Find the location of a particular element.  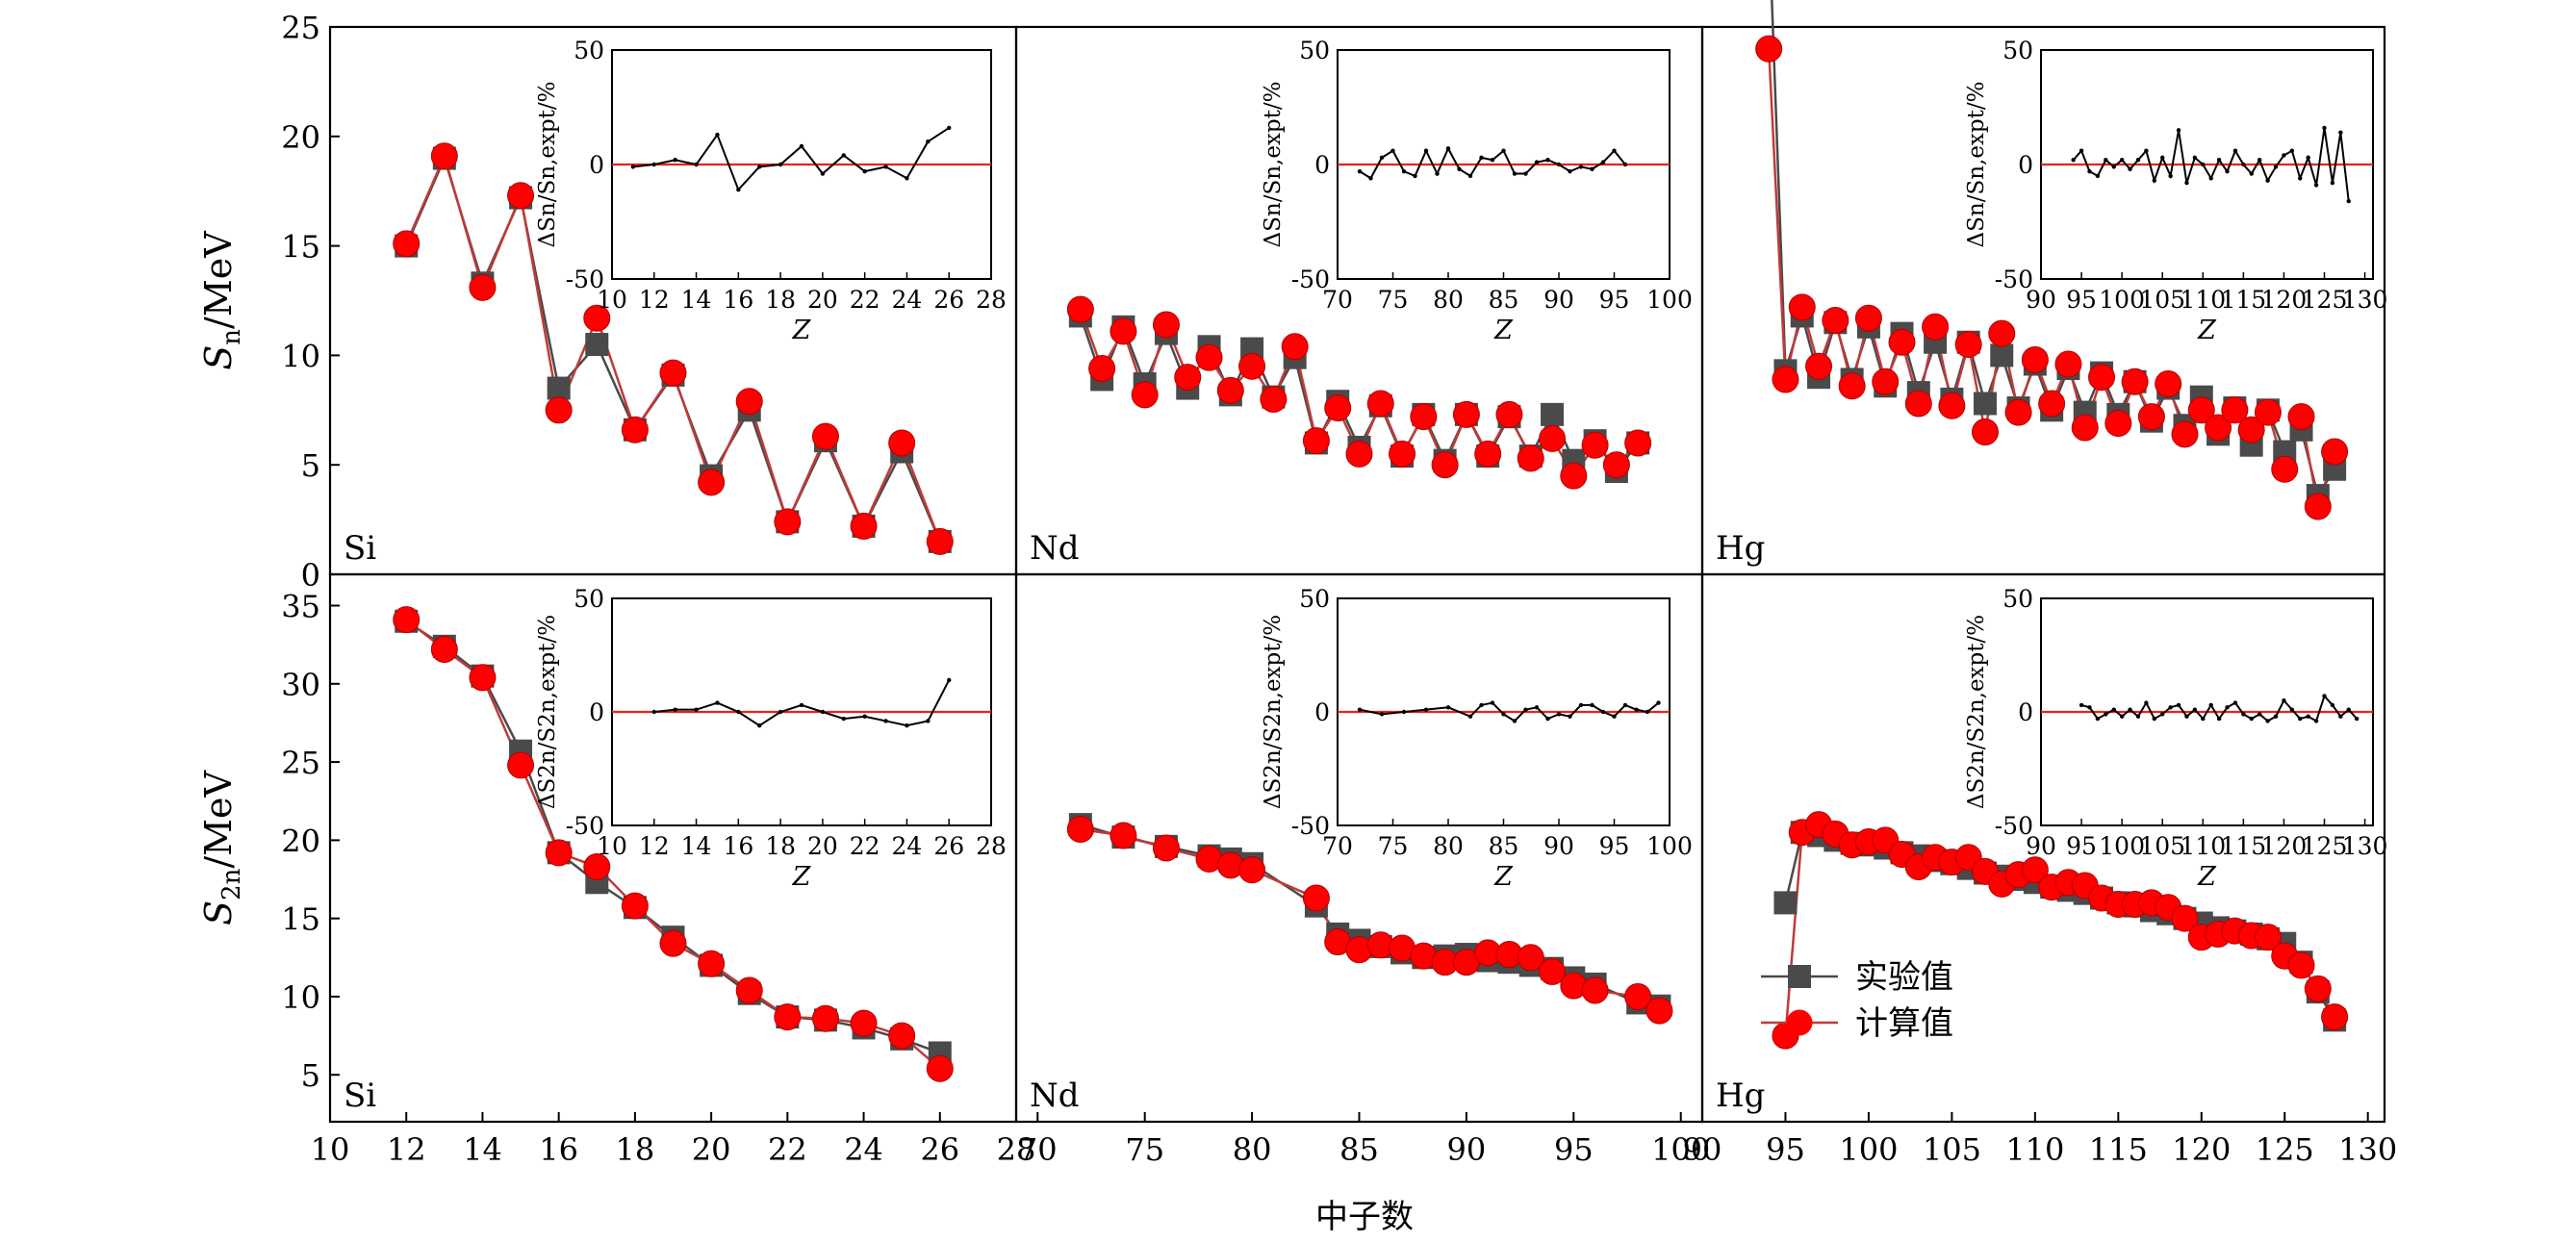

x-tick-label: 24 is located at coordinates (863, 1149).